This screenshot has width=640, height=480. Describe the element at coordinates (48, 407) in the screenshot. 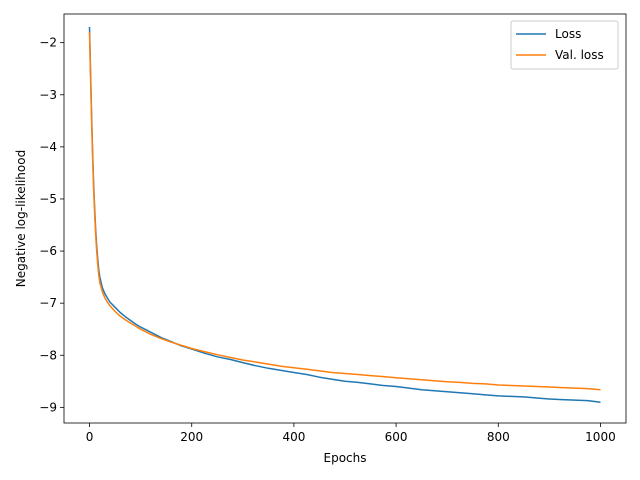

I see `y-tick-label: −9` at that location.